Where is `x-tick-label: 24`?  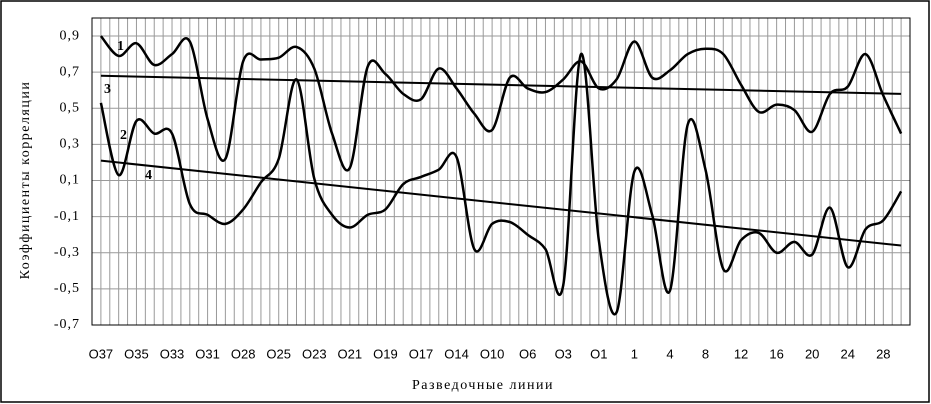 x-tick-label: 24 is located at coordinates (848, 353).